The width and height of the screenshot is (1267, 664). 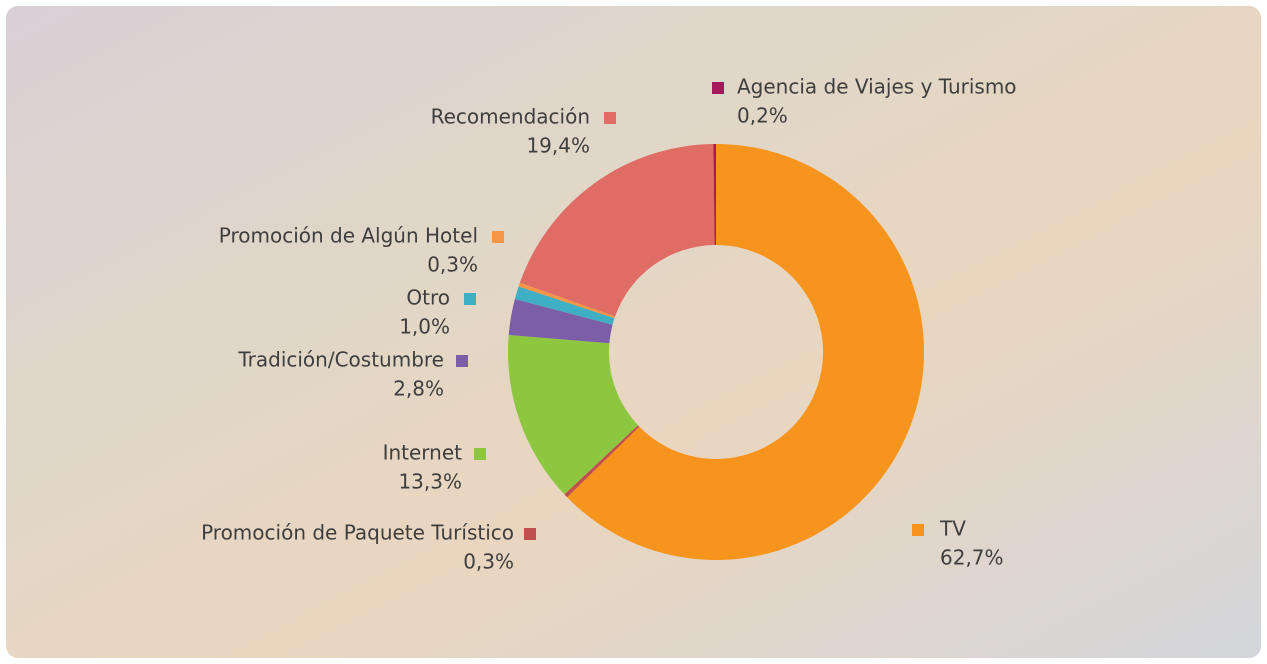 I want to click on slice-label: Promoción de Algún Hotel, so click(x=348, y=236).